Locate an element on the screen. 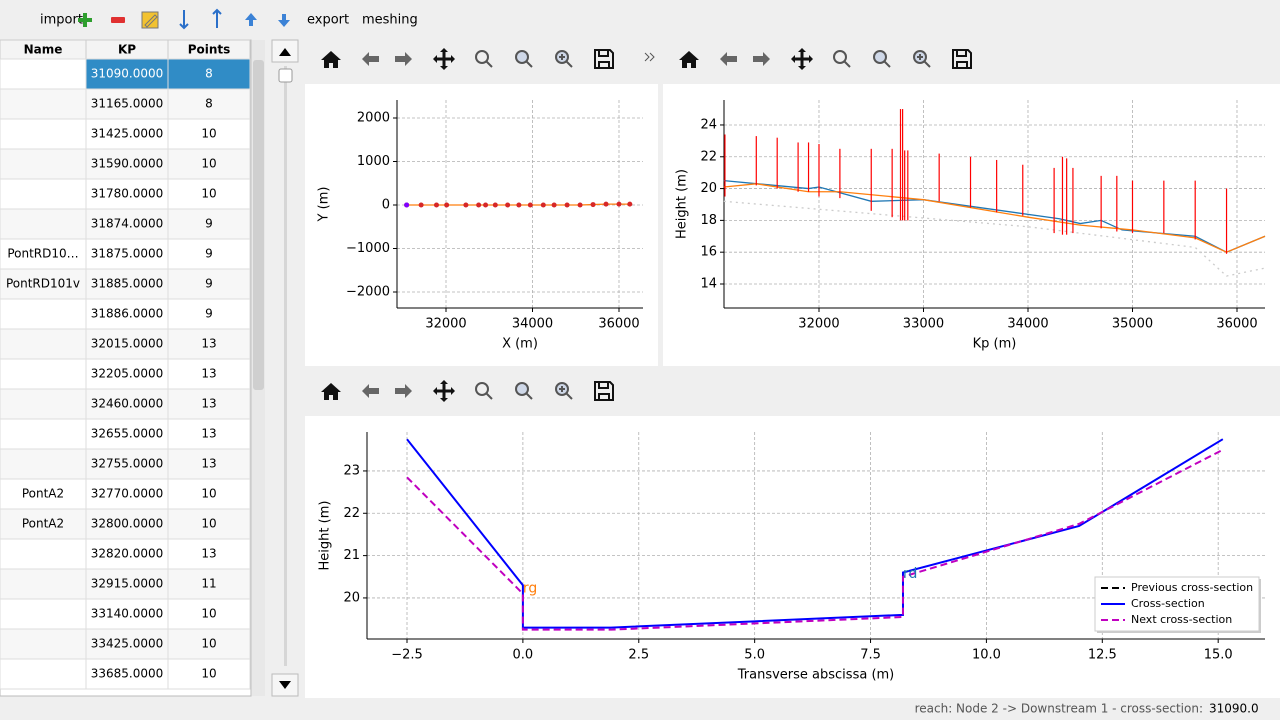 The image size is (1280, 720). column-header: Name is located at coordinates (43, 50).